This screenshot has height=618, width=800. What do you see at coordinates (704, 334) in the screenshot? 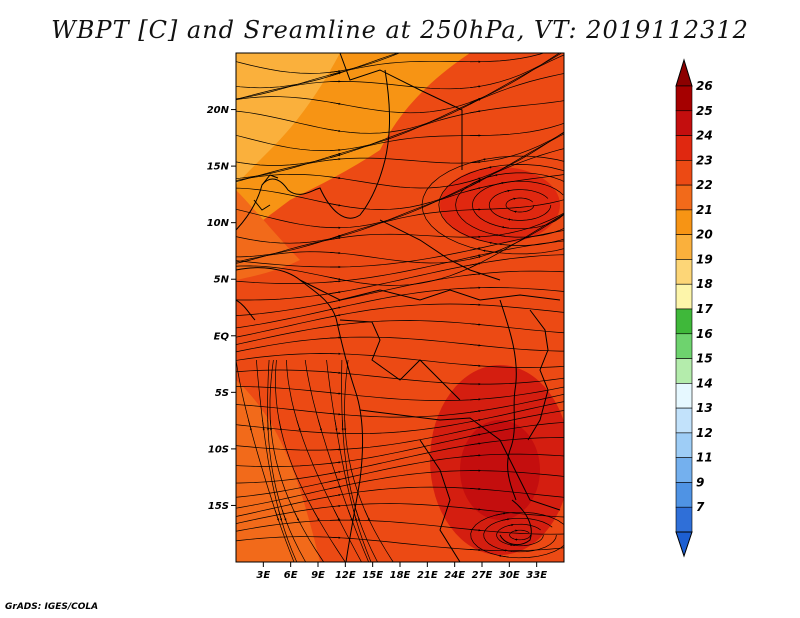
I see `colorbar-label: 16` at bounding box center [704, 334].